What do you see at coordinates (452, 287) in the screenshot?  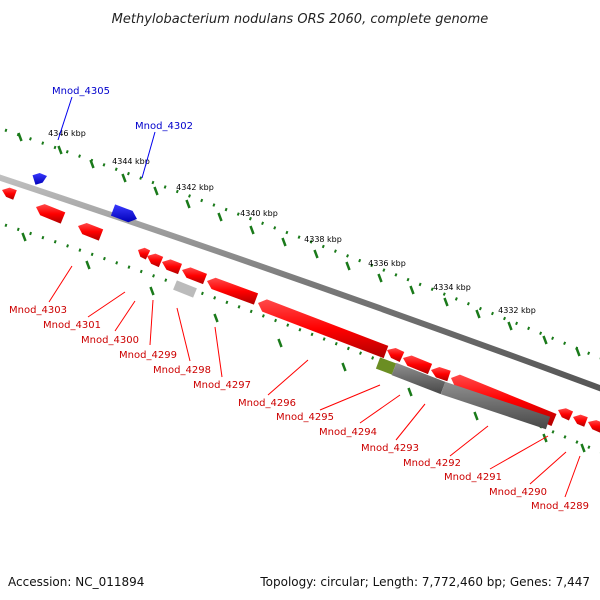 I see `scale-tick-label: 4334 kbp` at bounding box center [452, 287].